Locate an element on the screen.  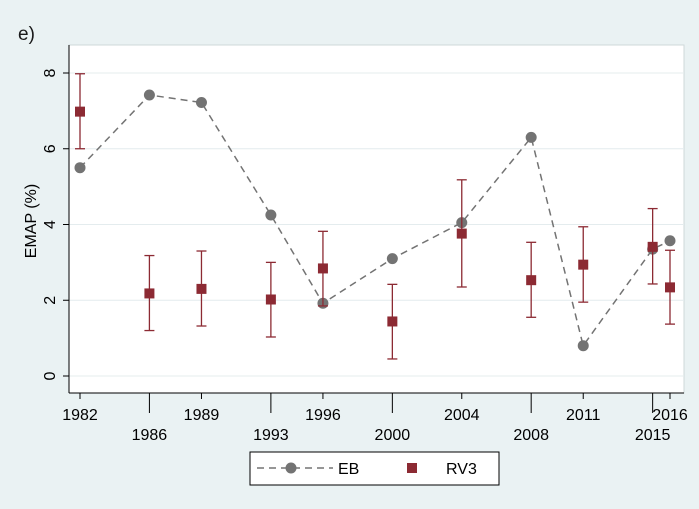
rv3-point-2008 is located at coordinates (531, 280).